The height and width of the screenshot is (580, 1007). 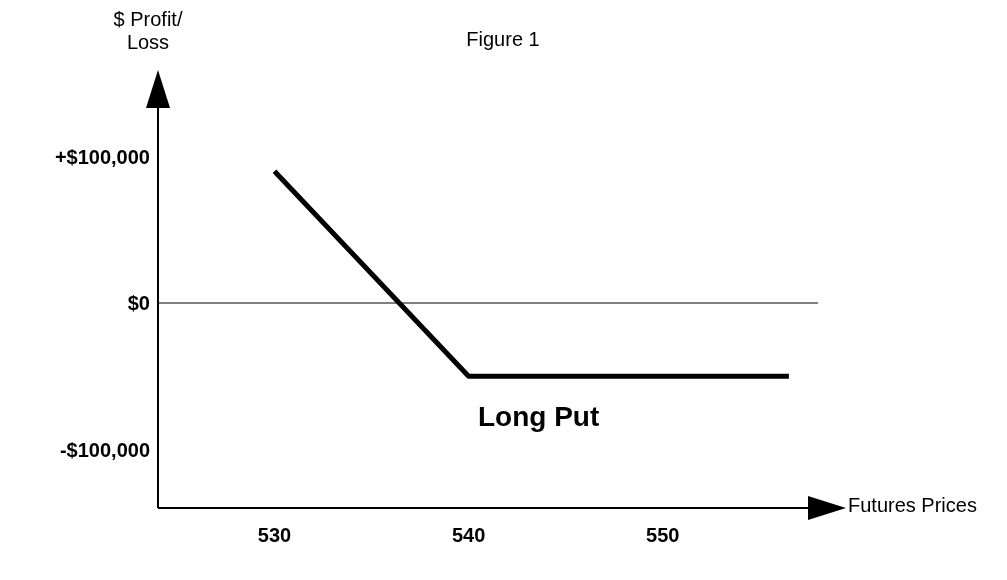 What do you see at coordinates (274, 535) in the screenshot?
I see `x-tick-label: 530` at bounding box center [274, 535].